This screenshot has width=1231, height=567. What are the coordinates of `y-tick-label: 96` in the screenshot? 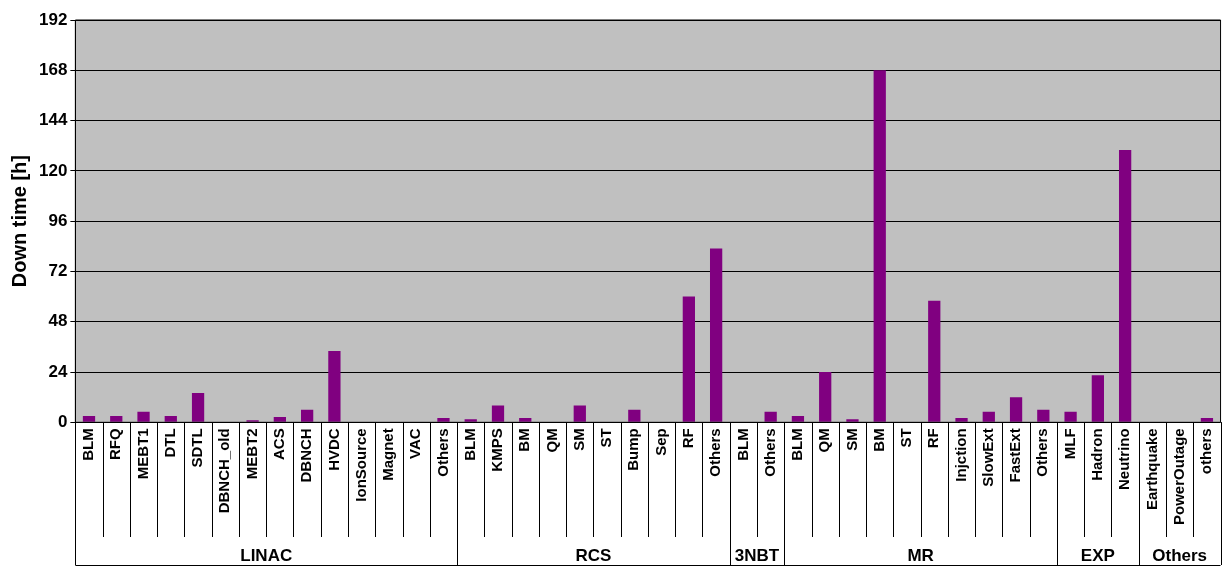 It's located at (58, 220).